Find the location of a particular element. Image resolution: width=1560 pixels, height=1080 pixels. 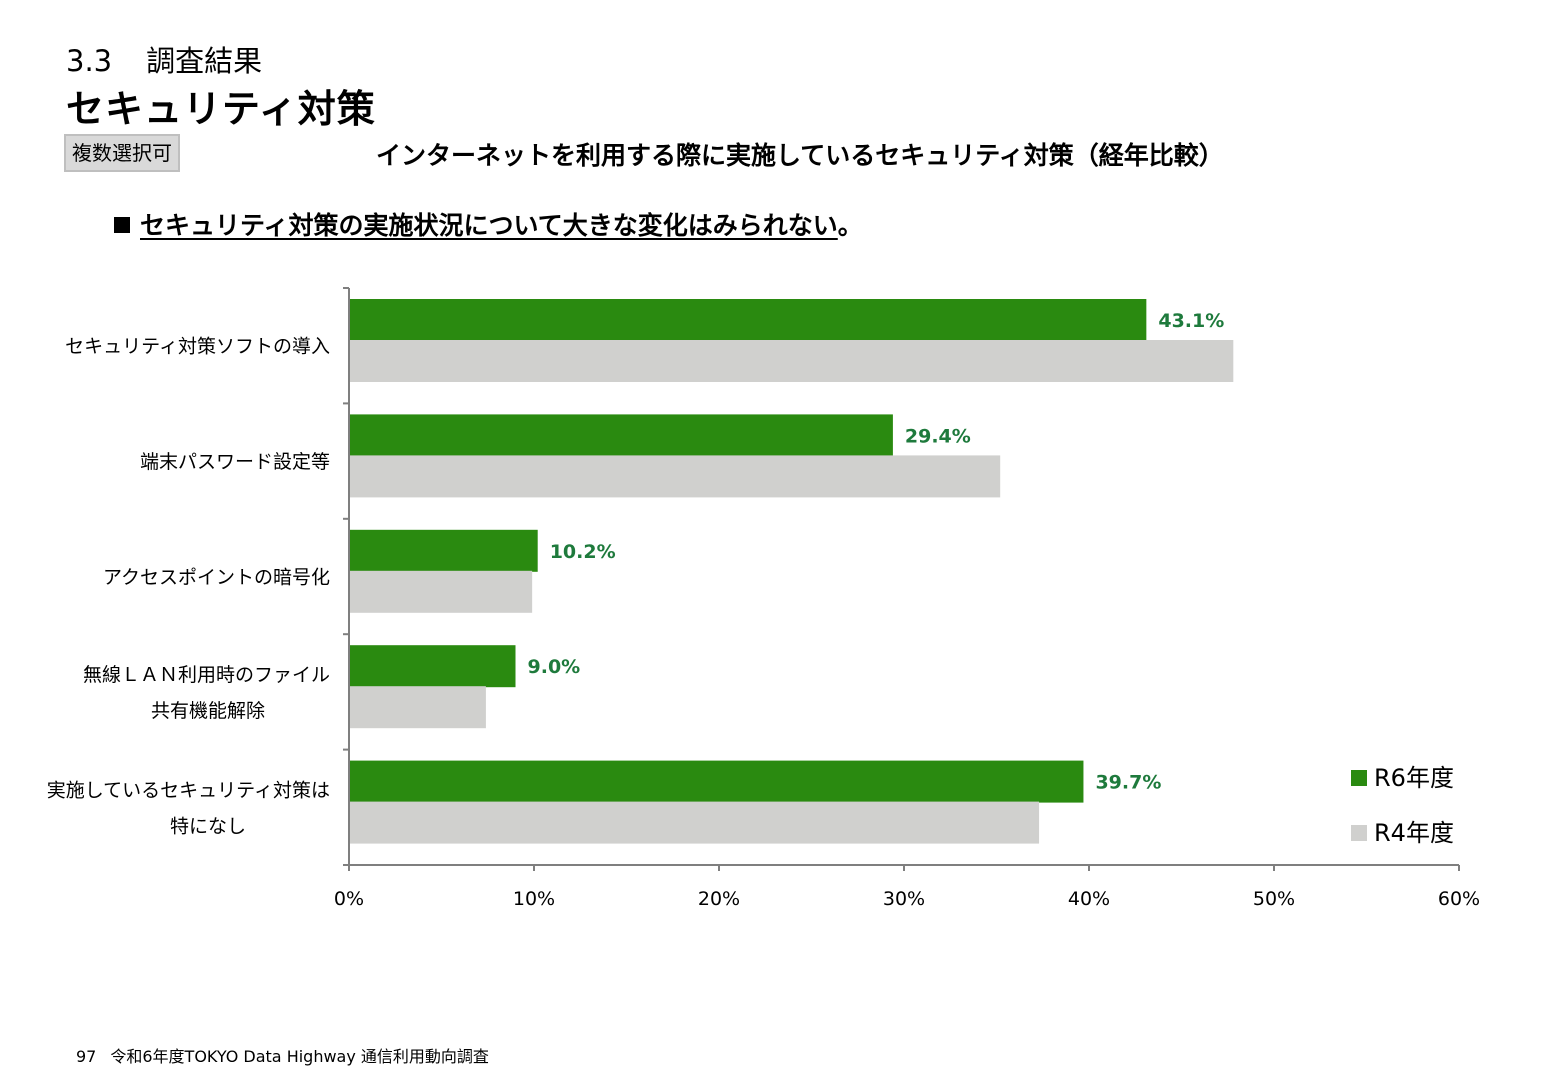

section-number: 3.3 is located at coordinates (89, 61).